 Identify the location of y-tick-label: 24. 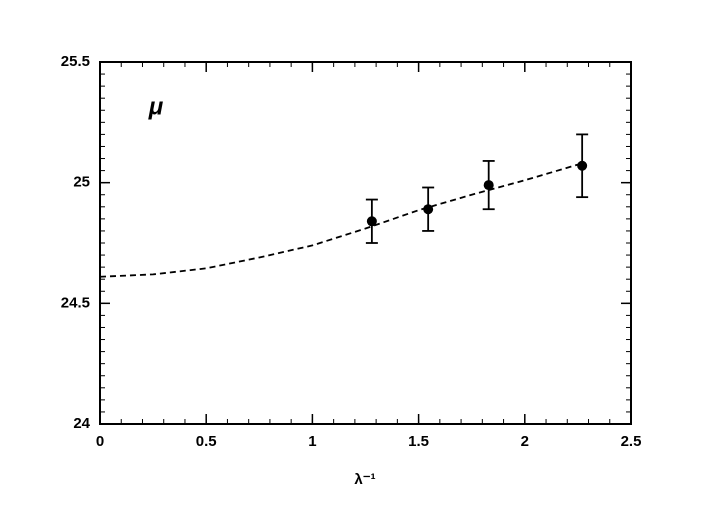
(81, 423).